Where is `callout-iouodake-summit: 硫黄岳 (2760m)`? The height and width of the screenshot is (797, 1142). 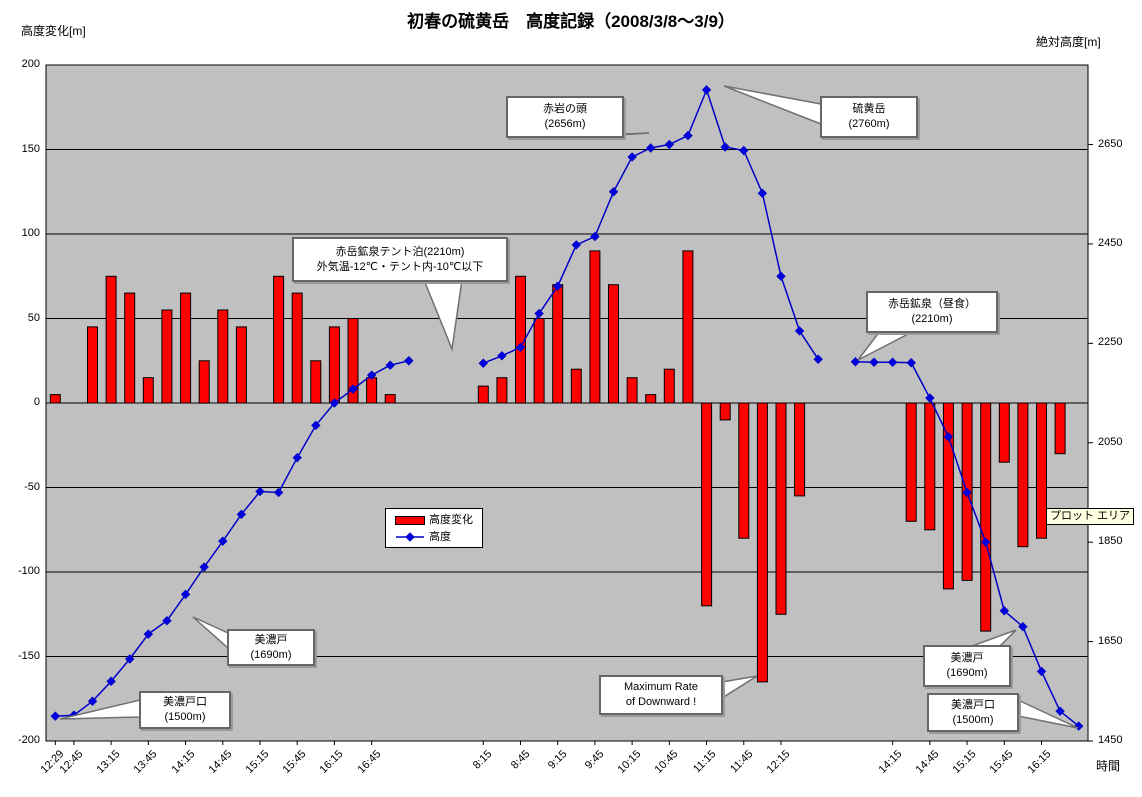 callout-iouodake-summit: 硫黄岳 (2760m) is located at coordinates (869, 117).